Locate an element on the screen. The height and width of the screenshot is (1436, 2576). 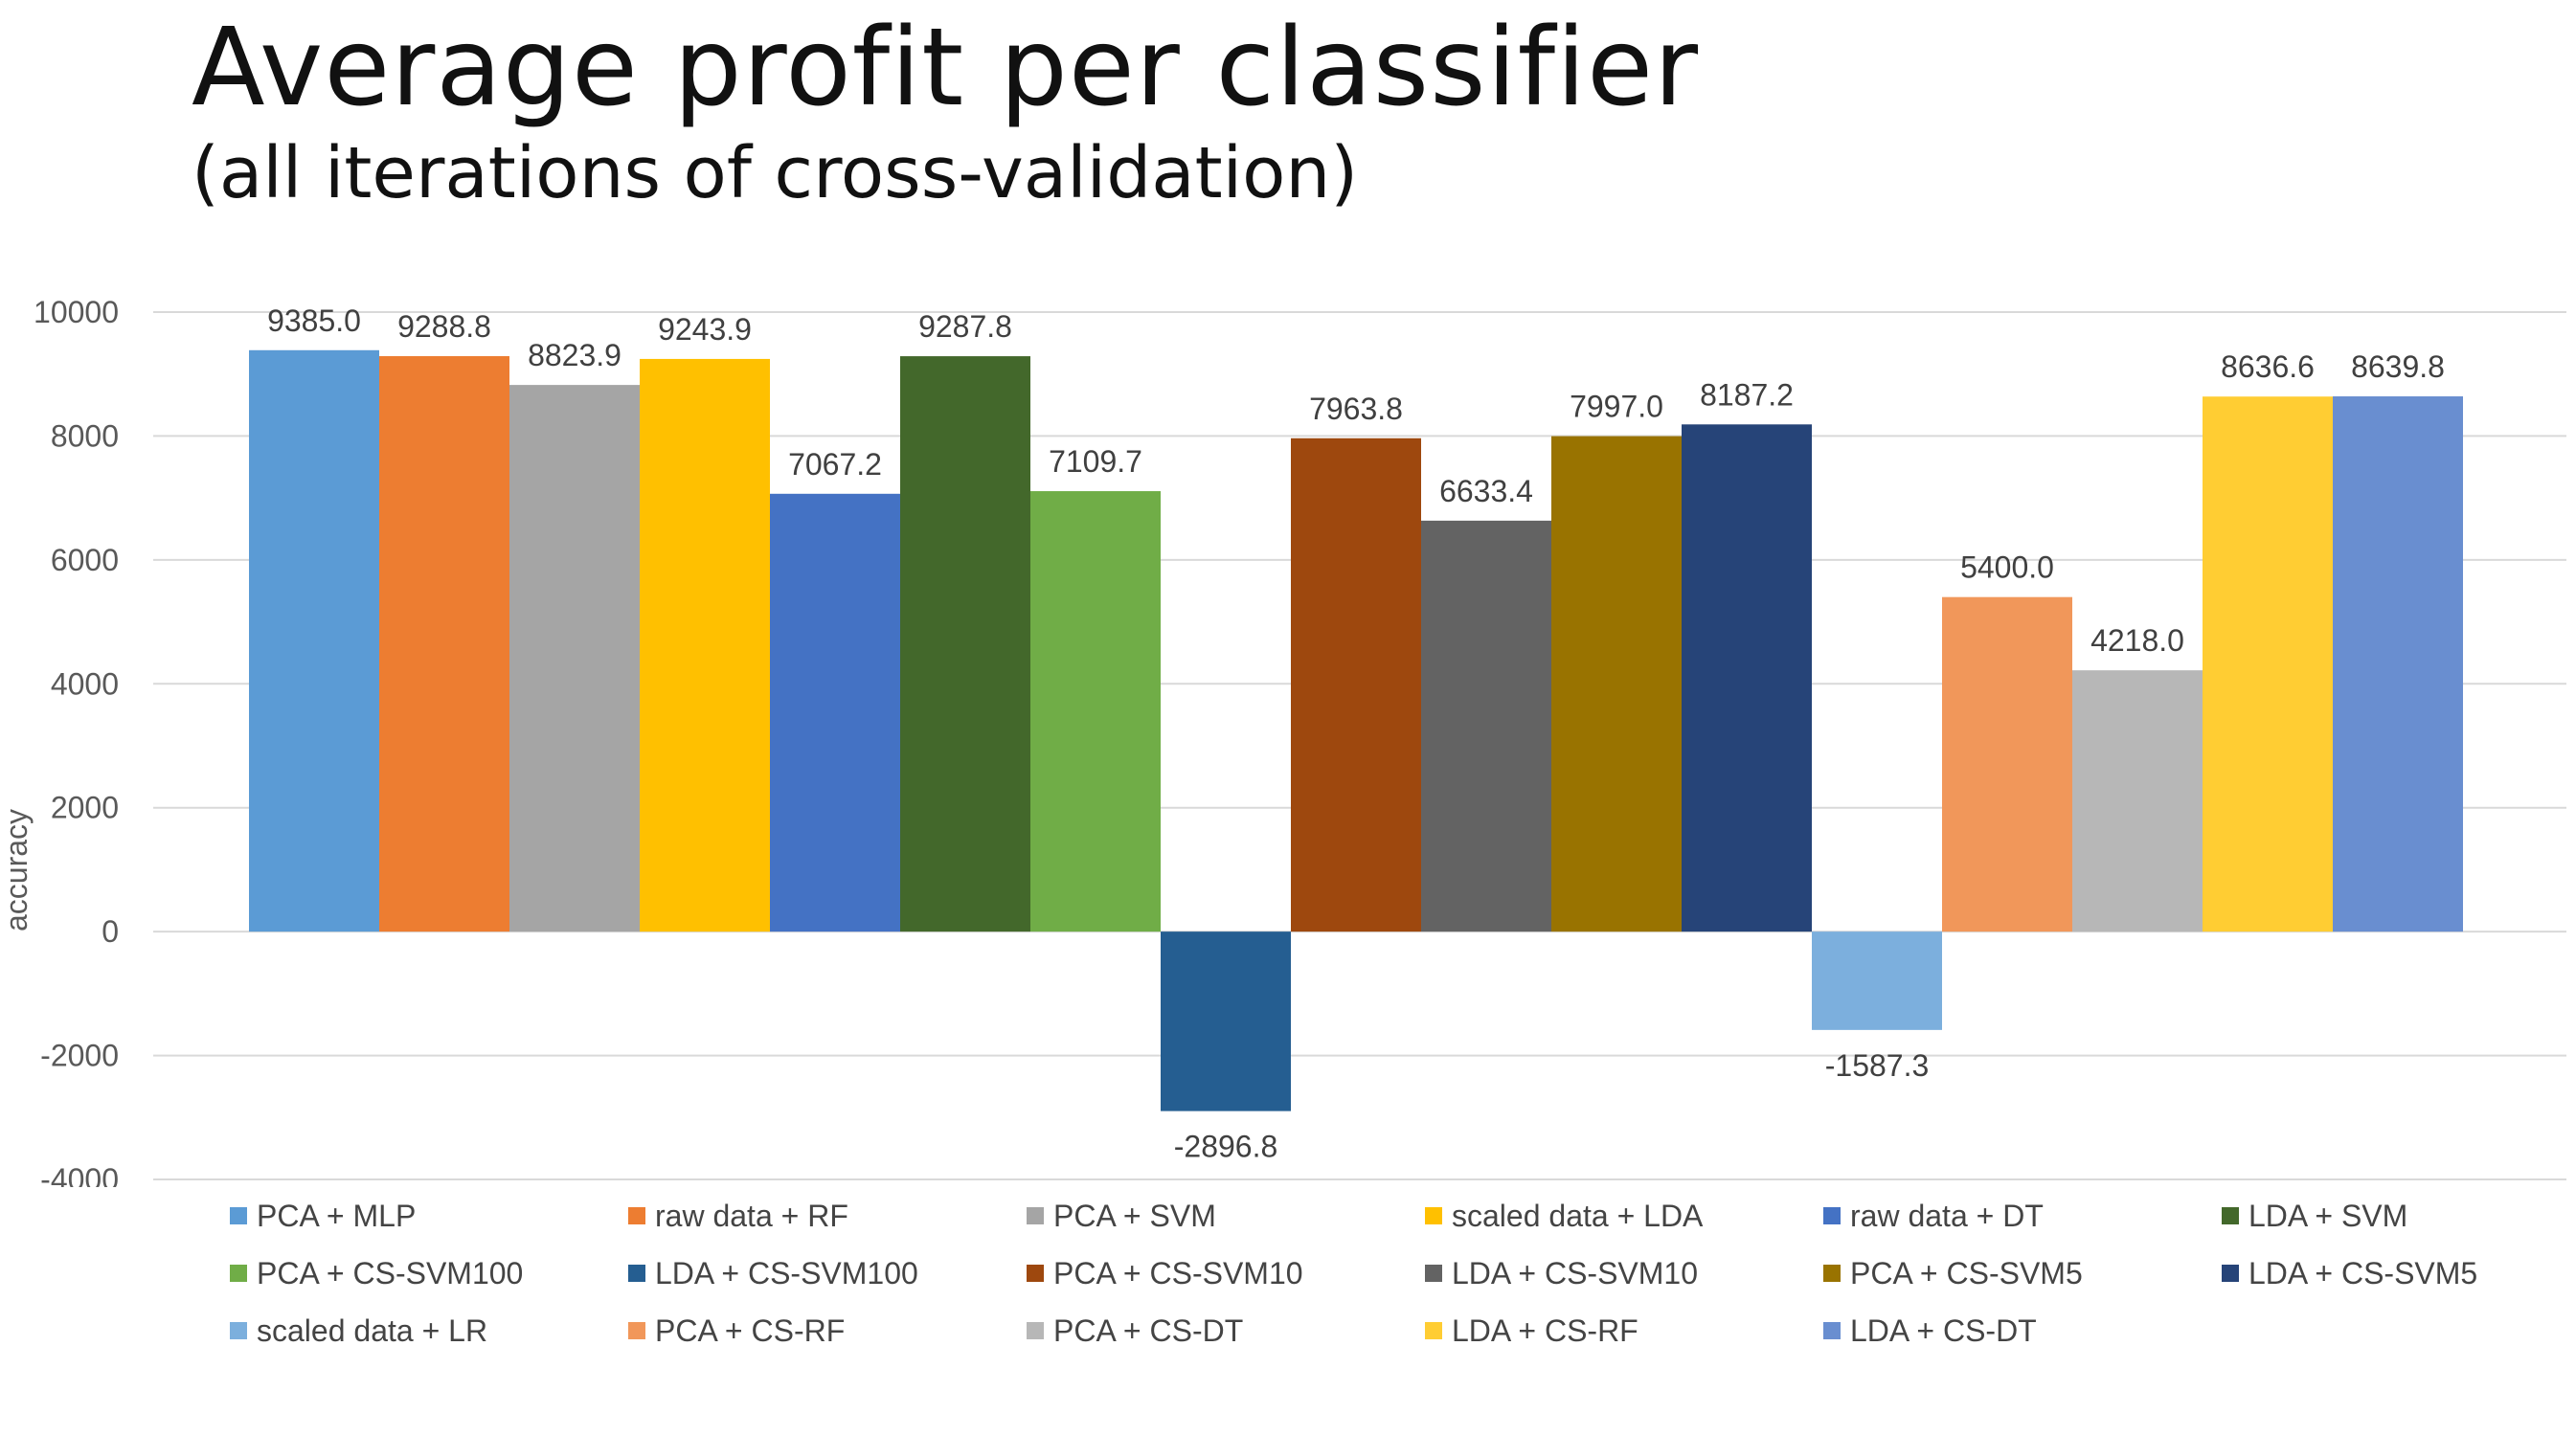
data-label: 8636.6 is located at coordinates (2268, 366).